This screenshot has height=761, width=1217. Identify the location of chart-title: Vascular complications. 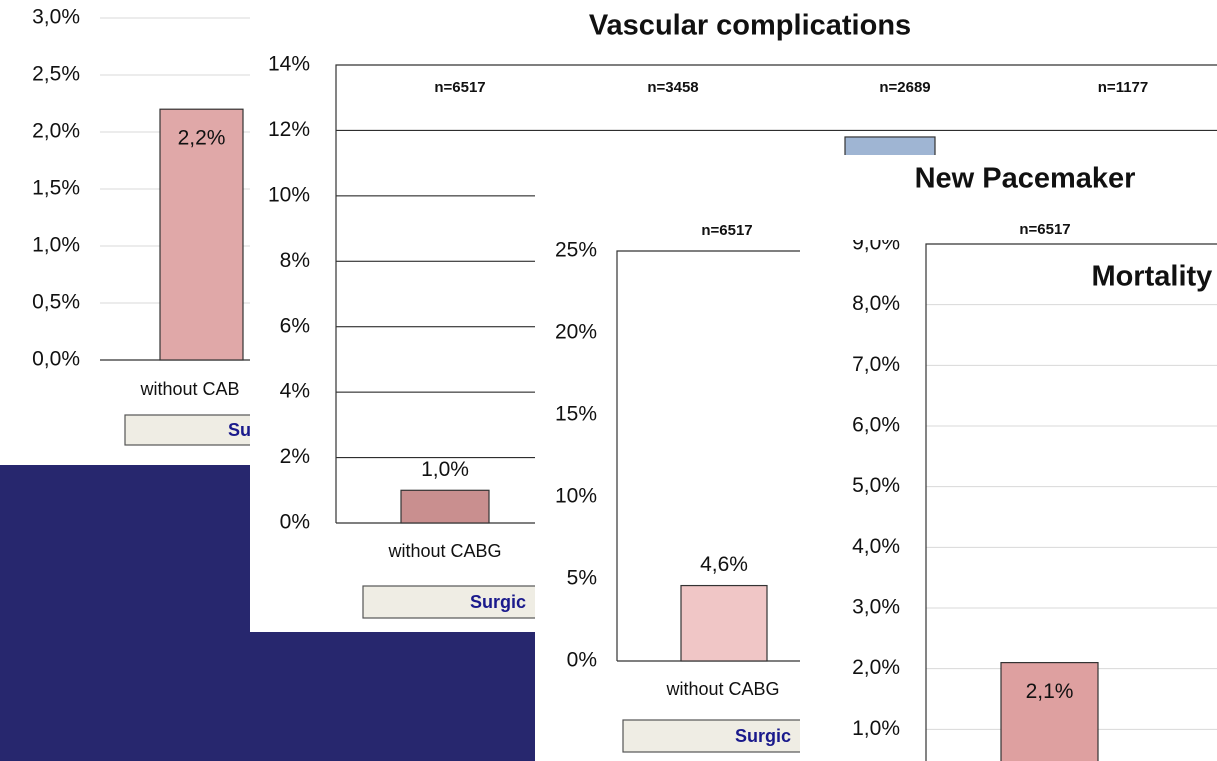
(750, 26).